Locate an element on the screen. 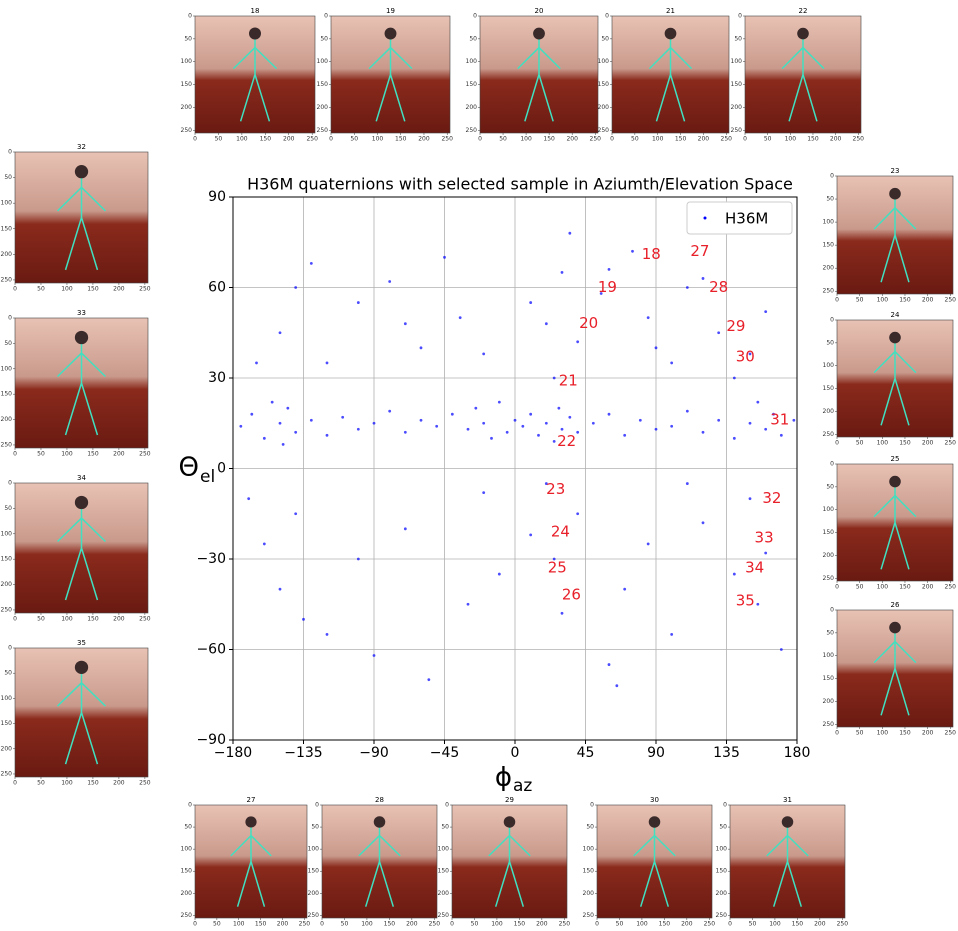  y-tick-label: 30 is located at coordinates (217, 378).